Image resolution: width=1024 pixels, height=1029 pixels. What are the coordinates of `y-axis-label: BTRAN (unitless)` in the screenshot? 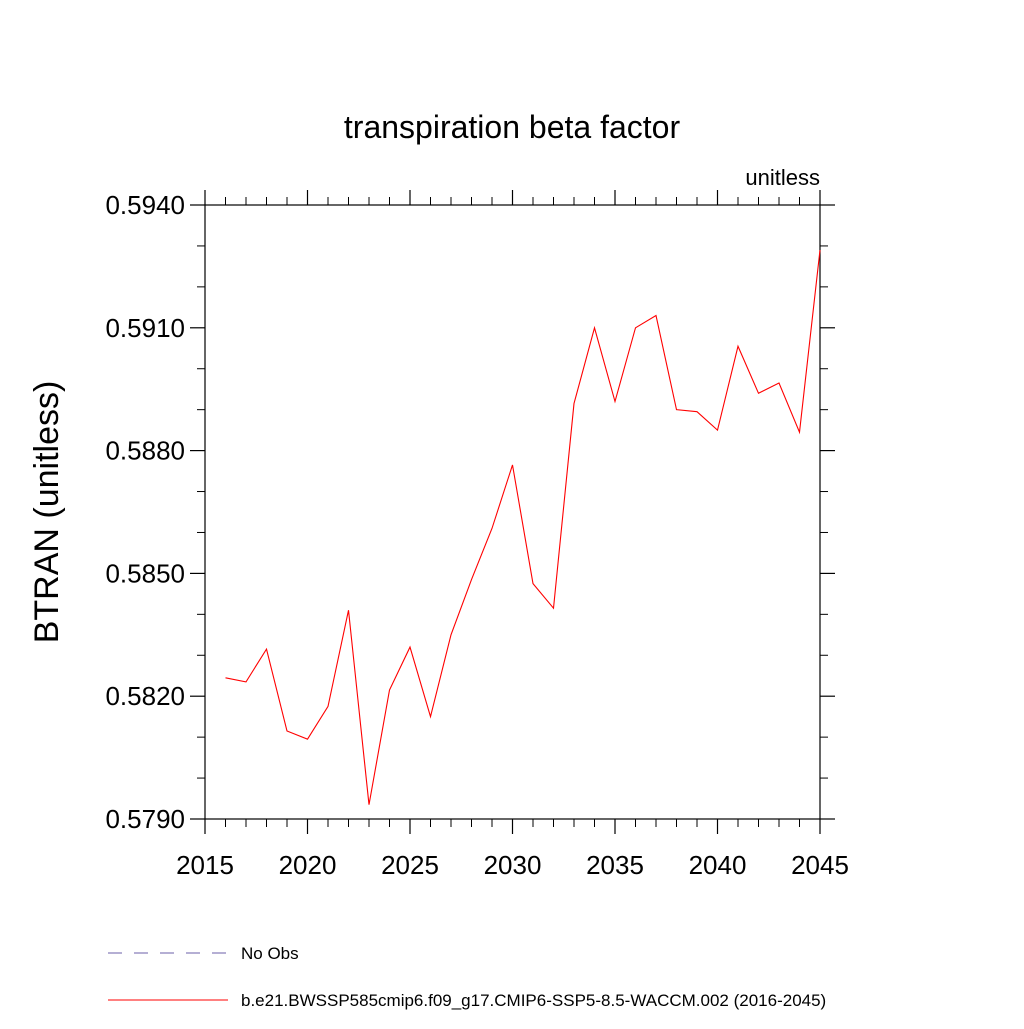 It's located at (47, 512).